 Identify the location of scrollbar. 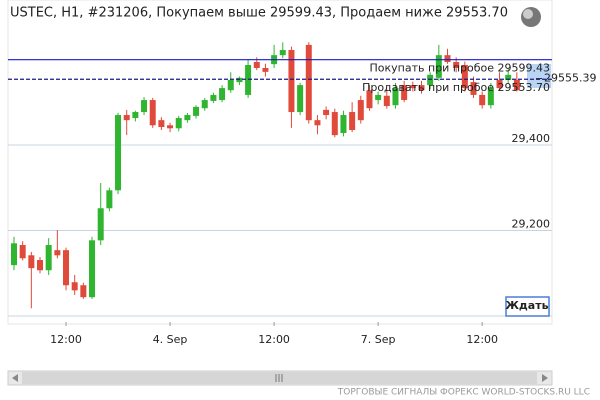
(280, 378).